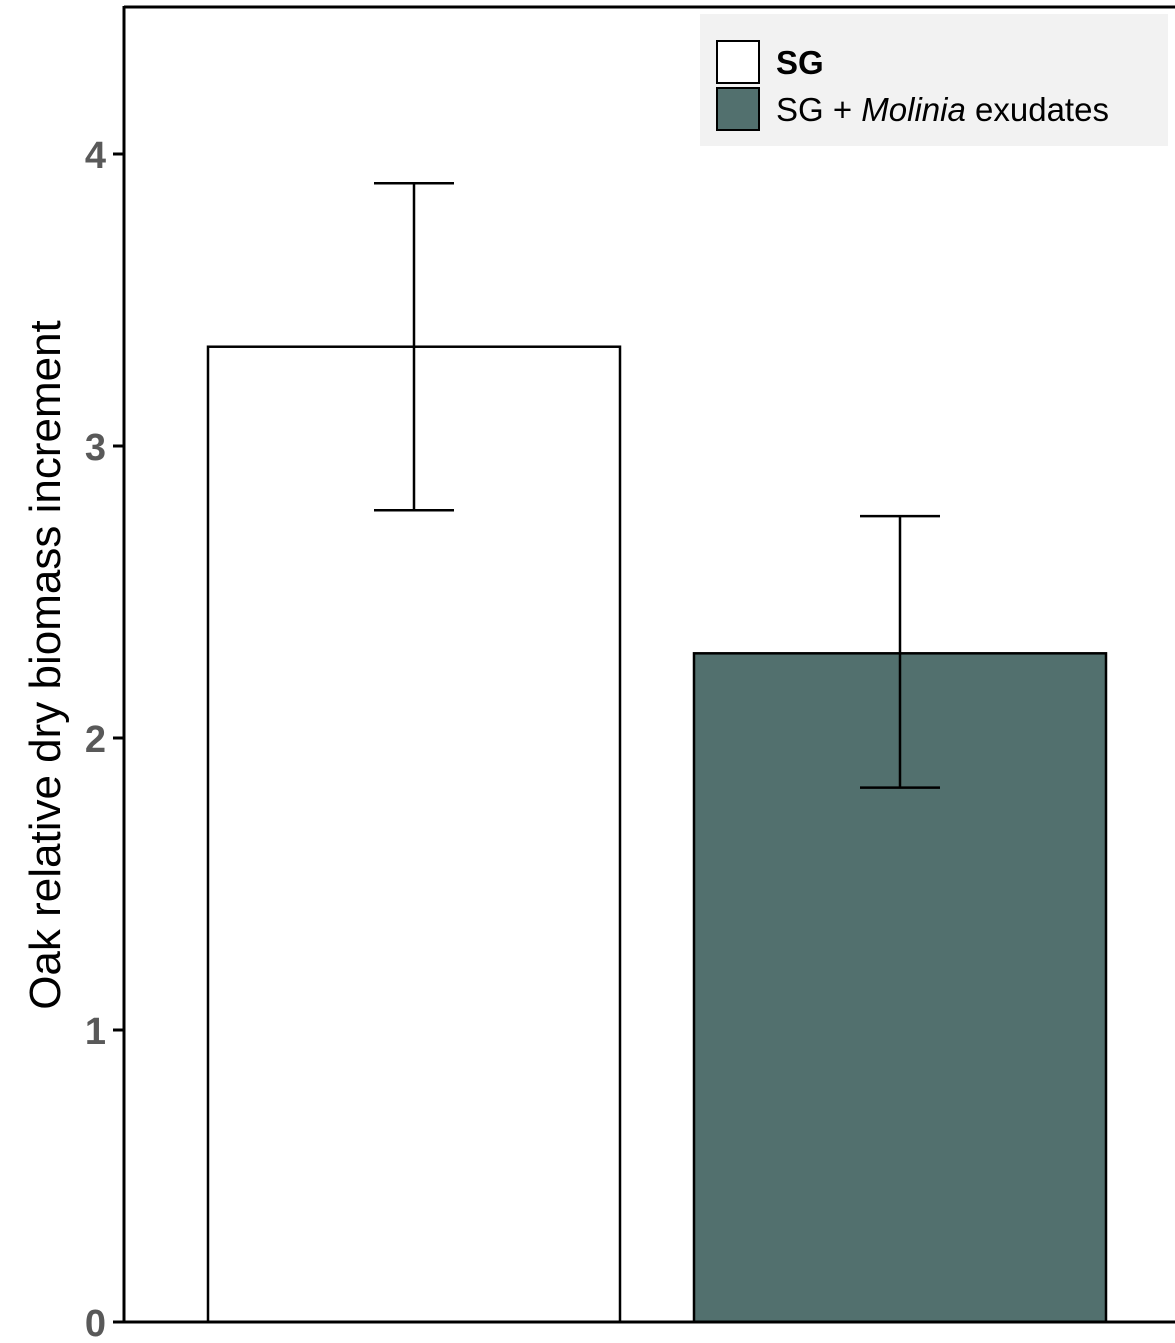 Image resolution: width=1175 pixels, height=1343 pixels. I want to click on legend-background, so click(934, 80).